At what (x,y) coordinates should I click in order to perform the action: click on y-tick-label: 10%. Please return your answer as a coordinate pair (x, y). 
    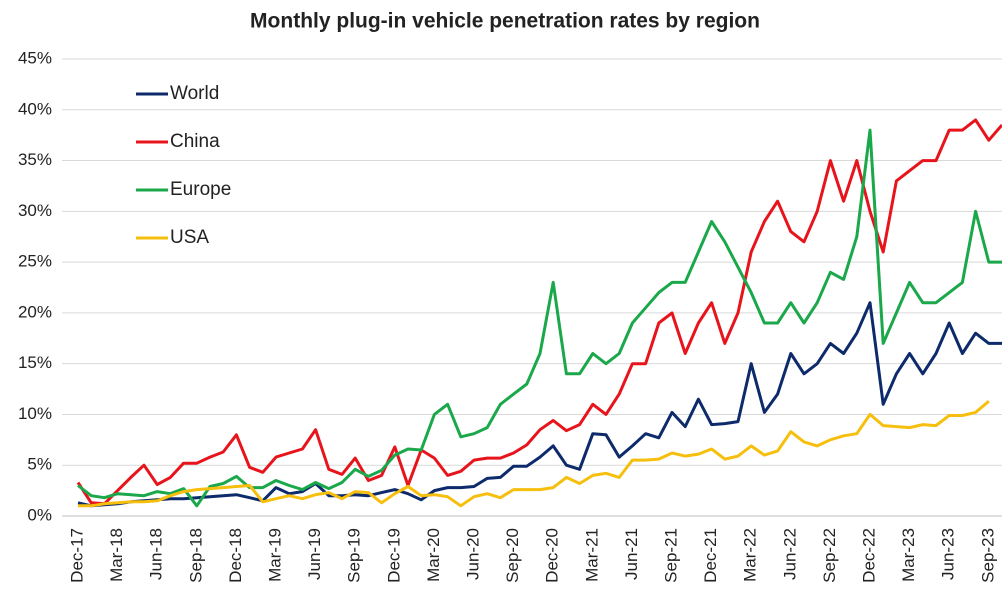
    Looking at the image, I should click on (35, 413).